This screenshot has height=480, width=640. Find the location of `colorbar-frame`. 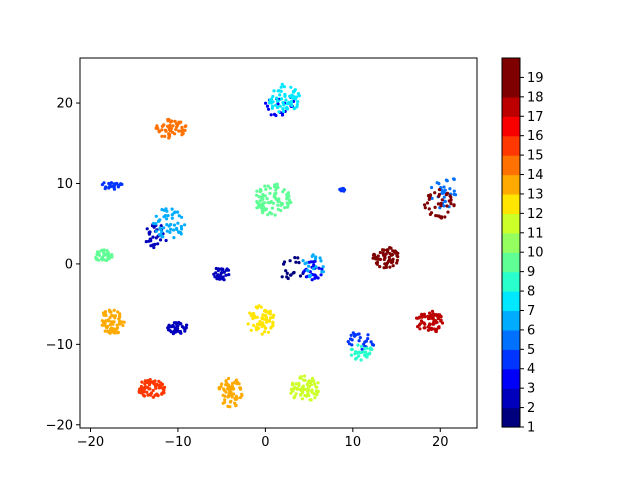

colorbar-frame is located at coordinates (511, 242).